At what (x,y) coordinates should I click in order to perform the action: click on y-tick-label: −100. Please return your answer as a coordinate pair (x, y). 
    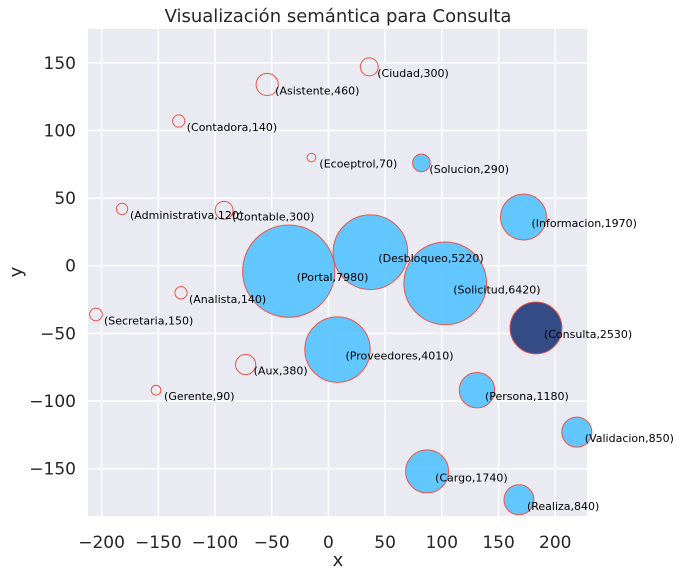
    Looking at the image, I should click on (52, 402).